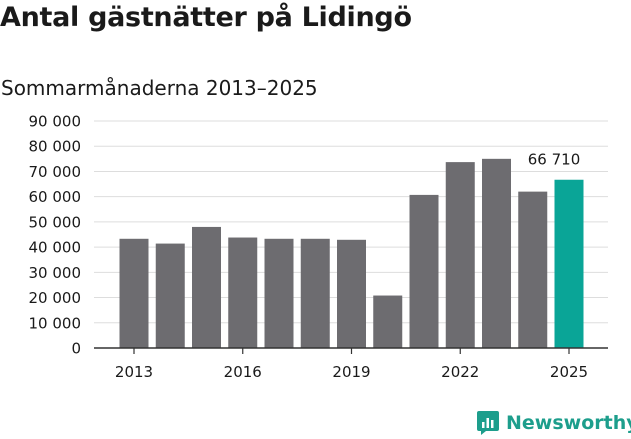 This screenshot has height=439, width=631. What do you see at coordinates (424, 271) in the screenshot?
I see `bar-2021` at bounding box center [424, 271].